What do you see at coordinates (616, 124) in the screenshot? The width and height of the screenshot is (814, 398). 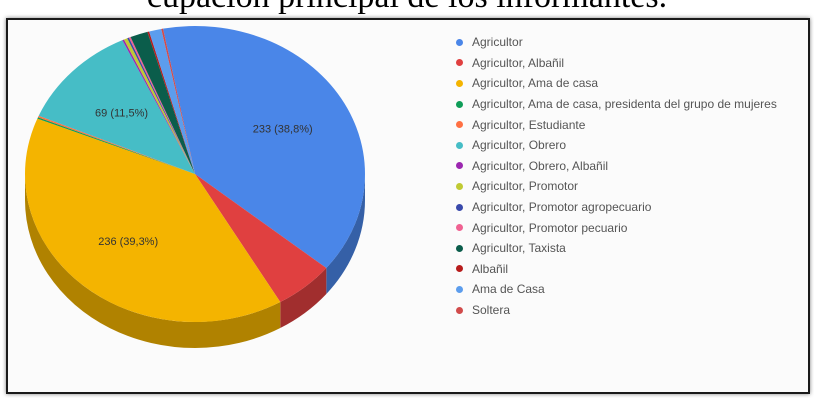 I see `legend-item: Agricultor, Estudiante` at bounding box center [616, 124].